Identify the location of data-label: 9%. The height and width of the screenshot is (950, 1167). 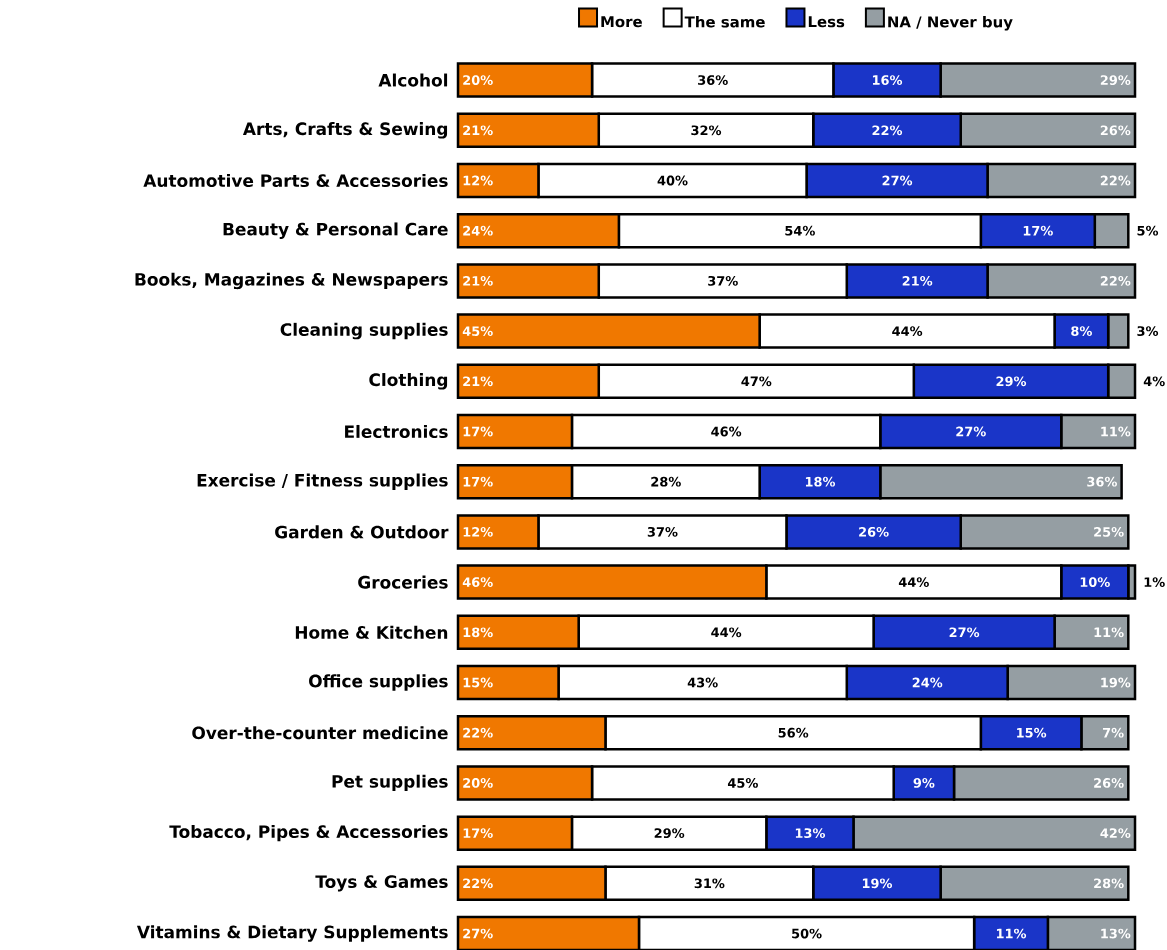
(924, 783).